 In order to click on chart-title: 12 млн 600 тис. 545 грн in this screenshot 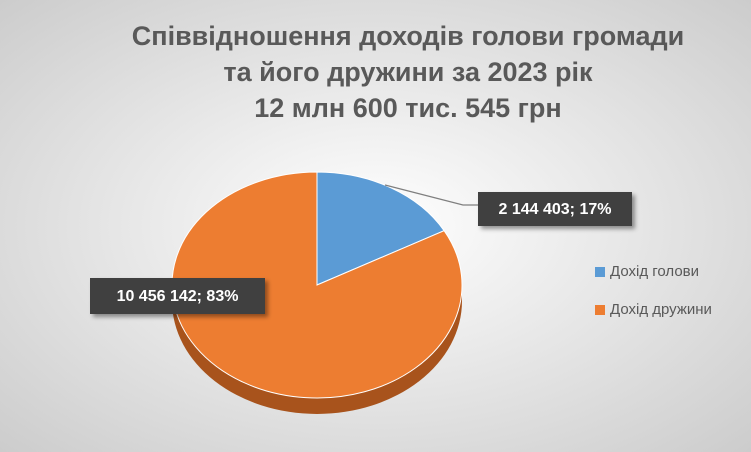, I will do `click(407, 108)`.